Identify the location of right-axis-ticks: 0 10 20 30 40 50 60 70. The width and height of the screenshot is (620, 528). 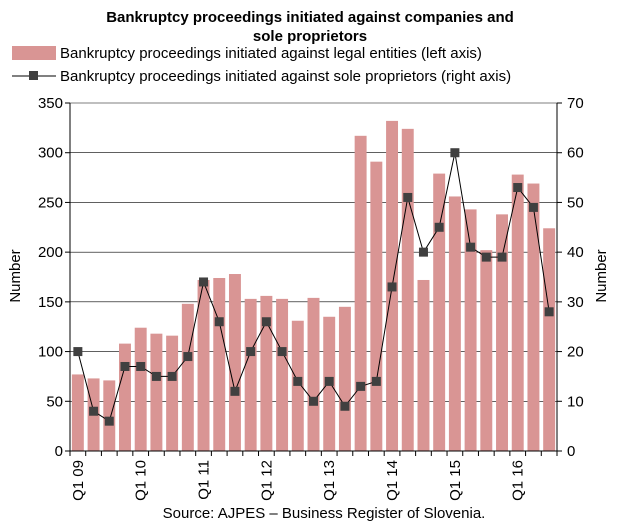
(570, 277).